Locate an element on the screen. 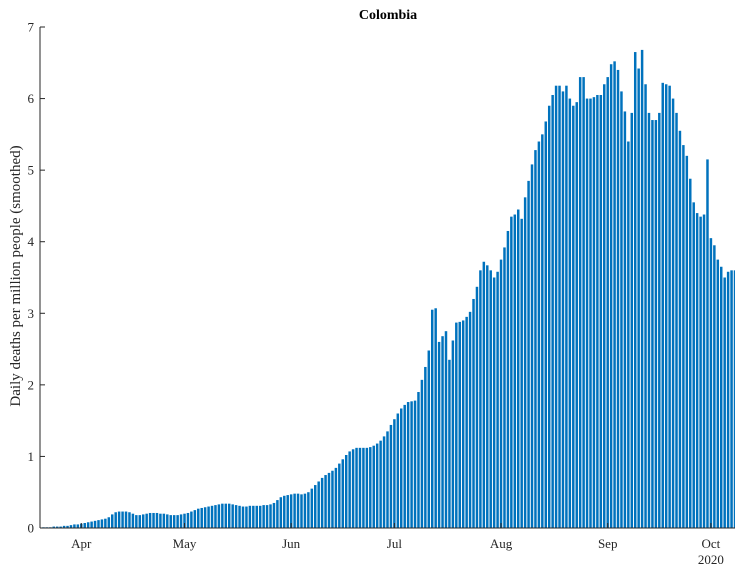 This screenshot has width=735, height=566. y-tick-label: 1 is located at coordinates (31, 456).